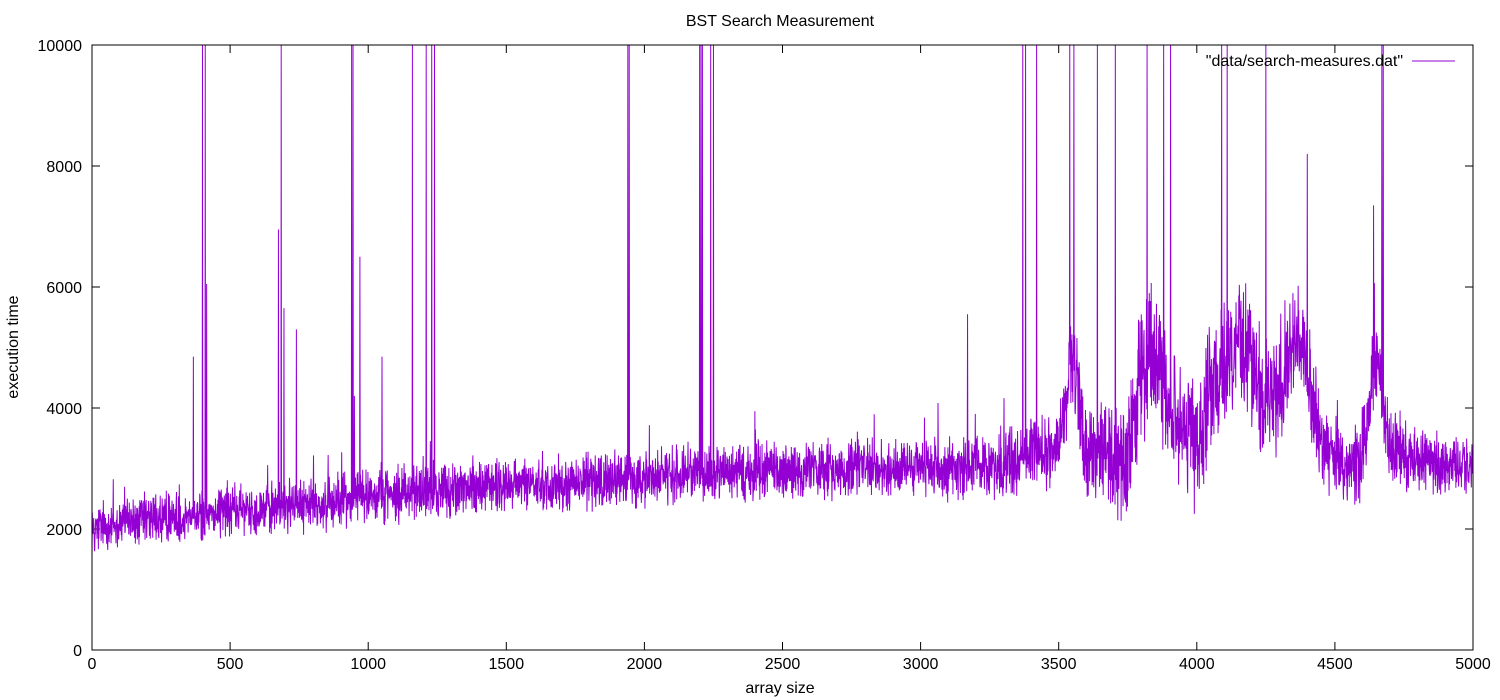 Image resolution: width=1500 pixels, height=700 pixels. What do you see at coordinates (60, 46) in the screenshot?
I see `y-tick-label: 10000` at bounding box center [60, 46].